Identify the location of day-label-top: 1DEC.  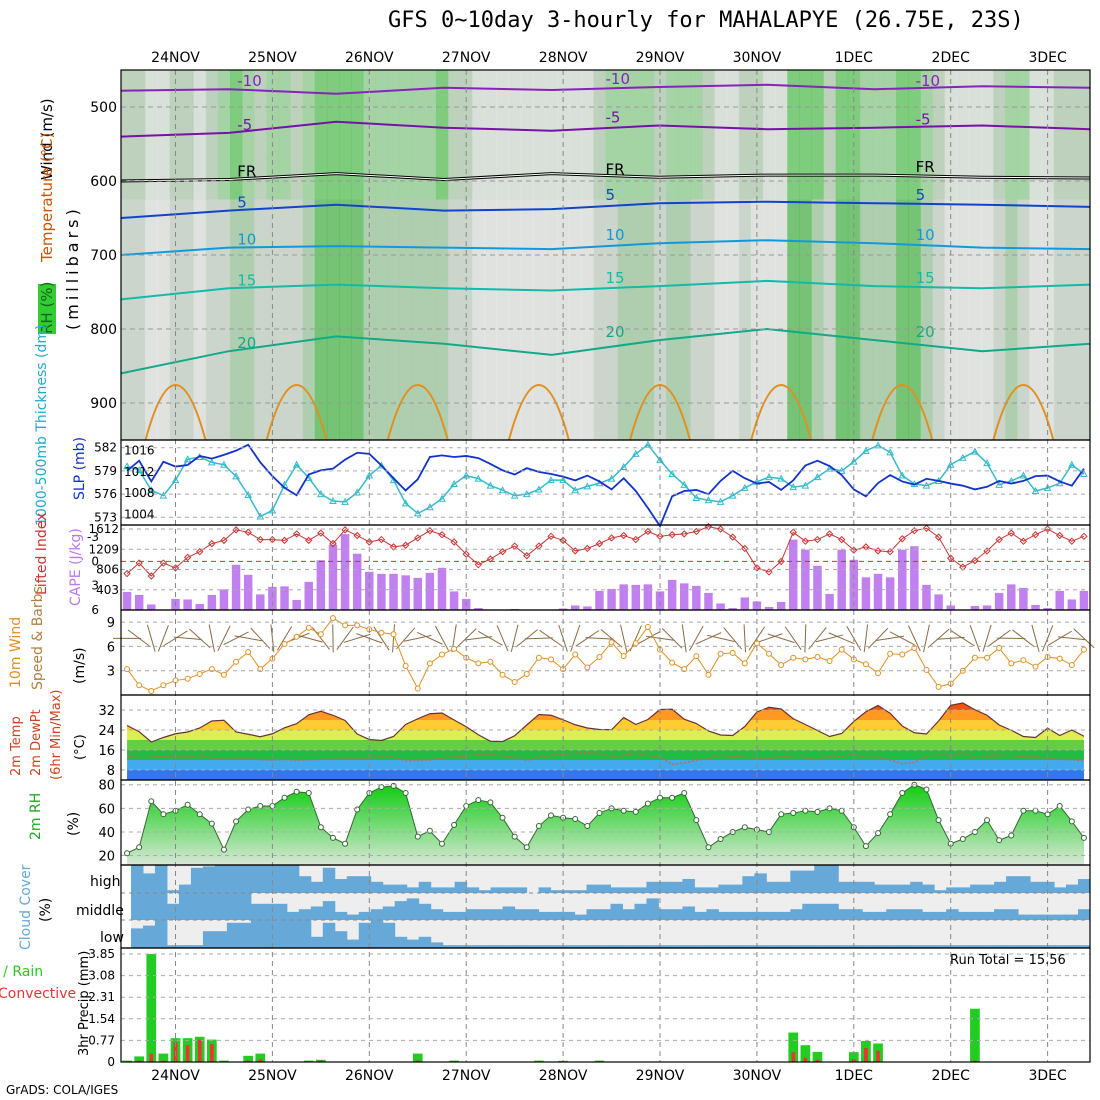
(854, 58).